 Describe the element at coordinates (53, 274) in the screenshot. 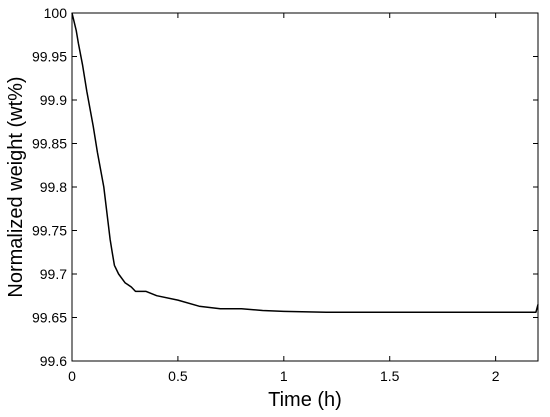

I see `y-tick-label: 99.7` at that location.